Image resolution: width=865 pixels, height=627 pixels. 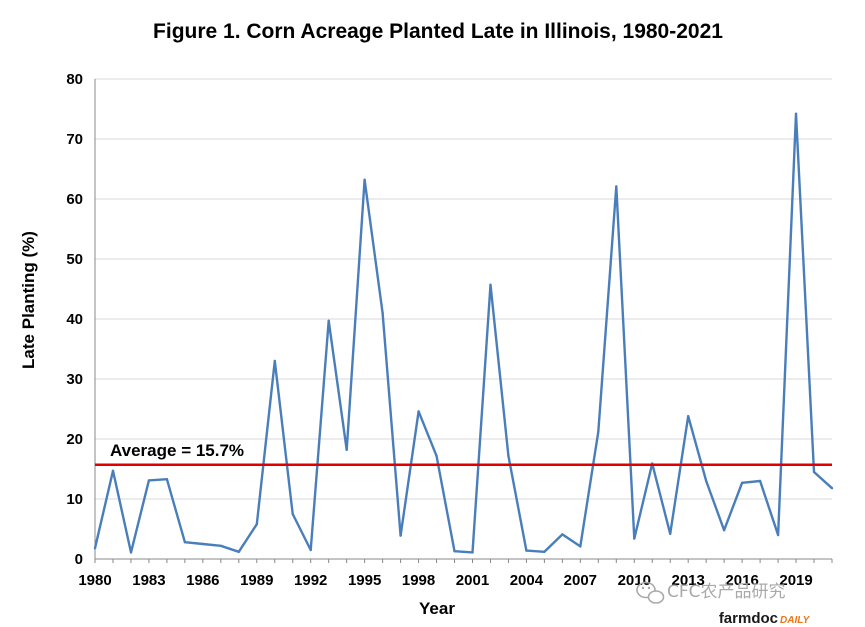 What do you see at coordinates (202, 580) in the screenshot?
I see `x-tick-label: 1986` at bounding box center [202, 580].